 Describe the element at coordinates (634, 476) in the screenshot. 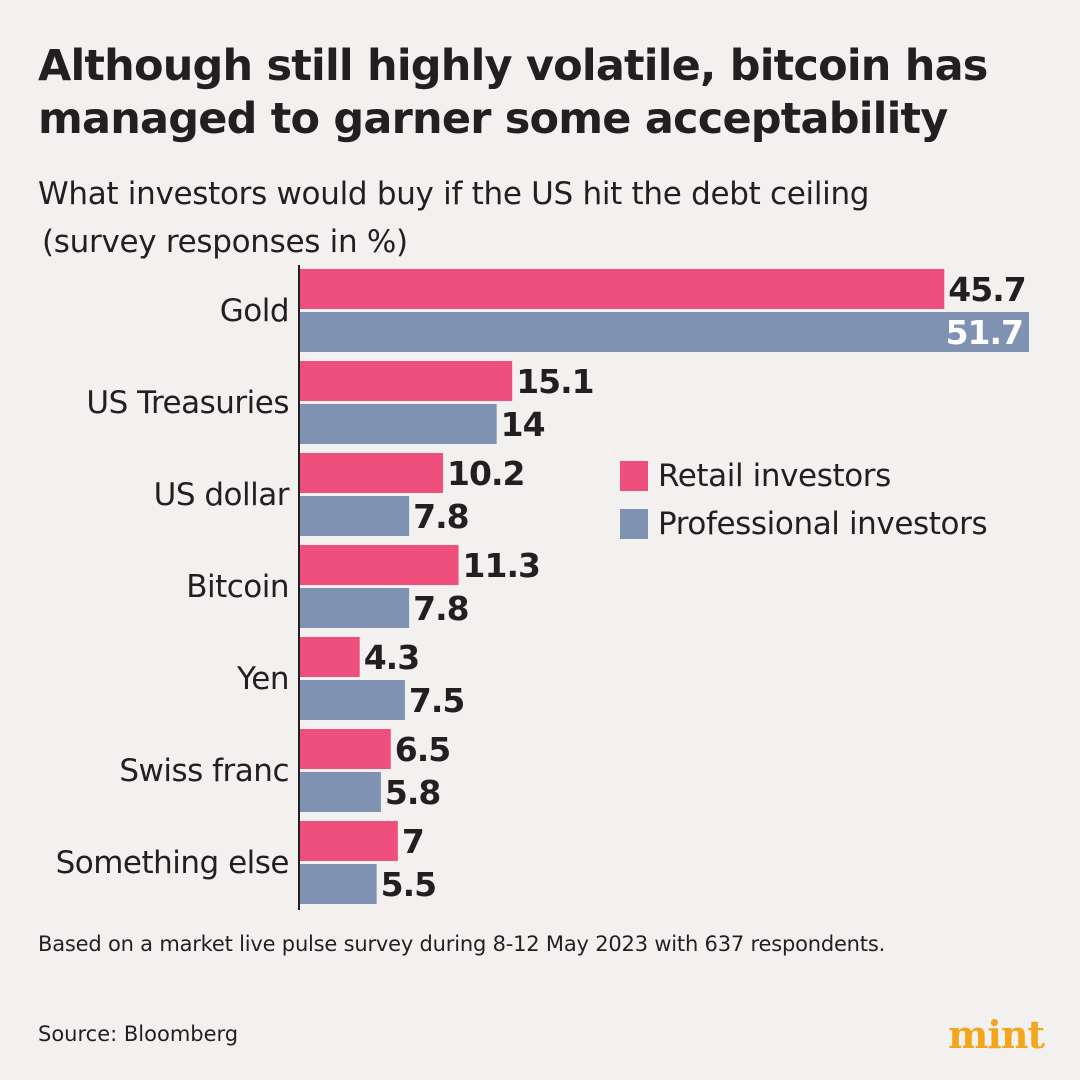

I see `legend-swatch-retail` at that location.